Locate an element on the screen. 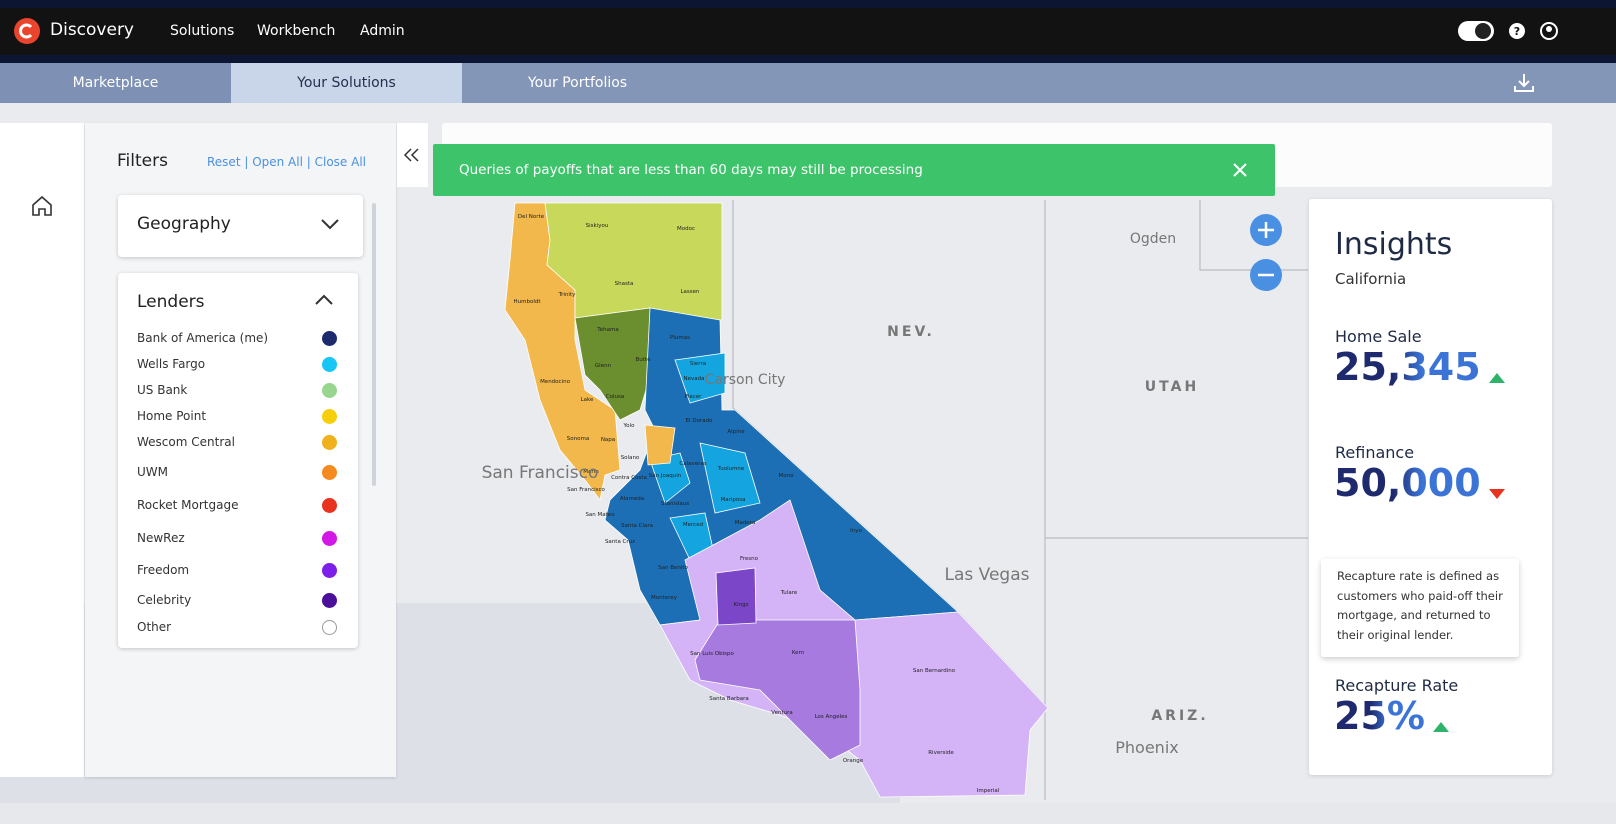 The width and height of the screenshot is (1616, 824). county-label: Marin is located at coordinates (591, 472).